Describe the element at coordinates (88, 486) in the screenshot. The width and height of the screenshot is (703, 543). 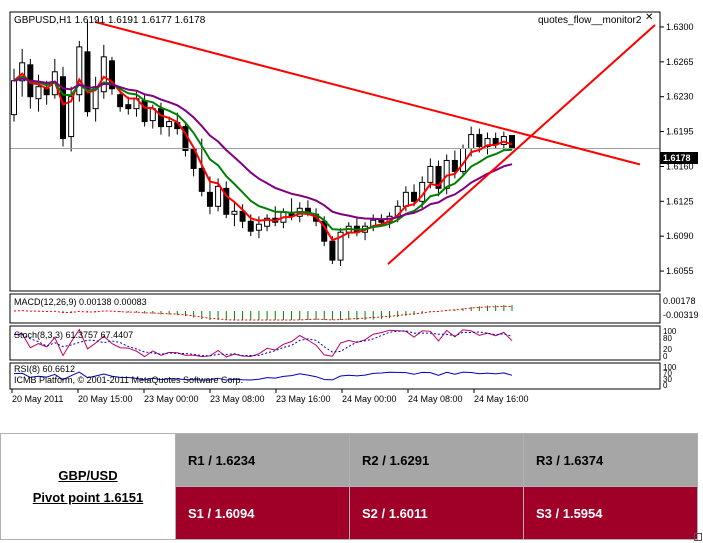
I see `pivot-title-cell: GBP/USD Pivot point 1.6151` at that location.